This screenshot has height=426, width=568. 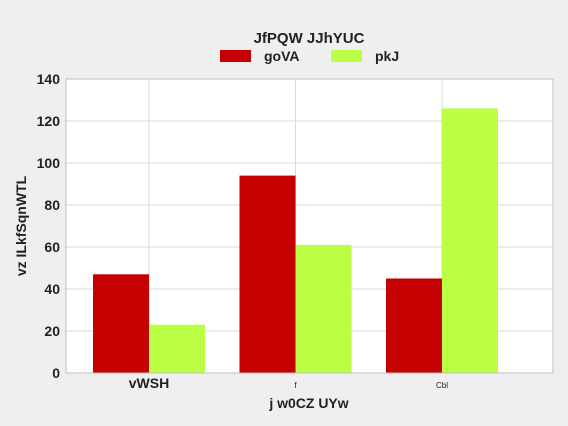 I want to click on legend-label-pkJ: pkJ, so click(x=387, y=56).